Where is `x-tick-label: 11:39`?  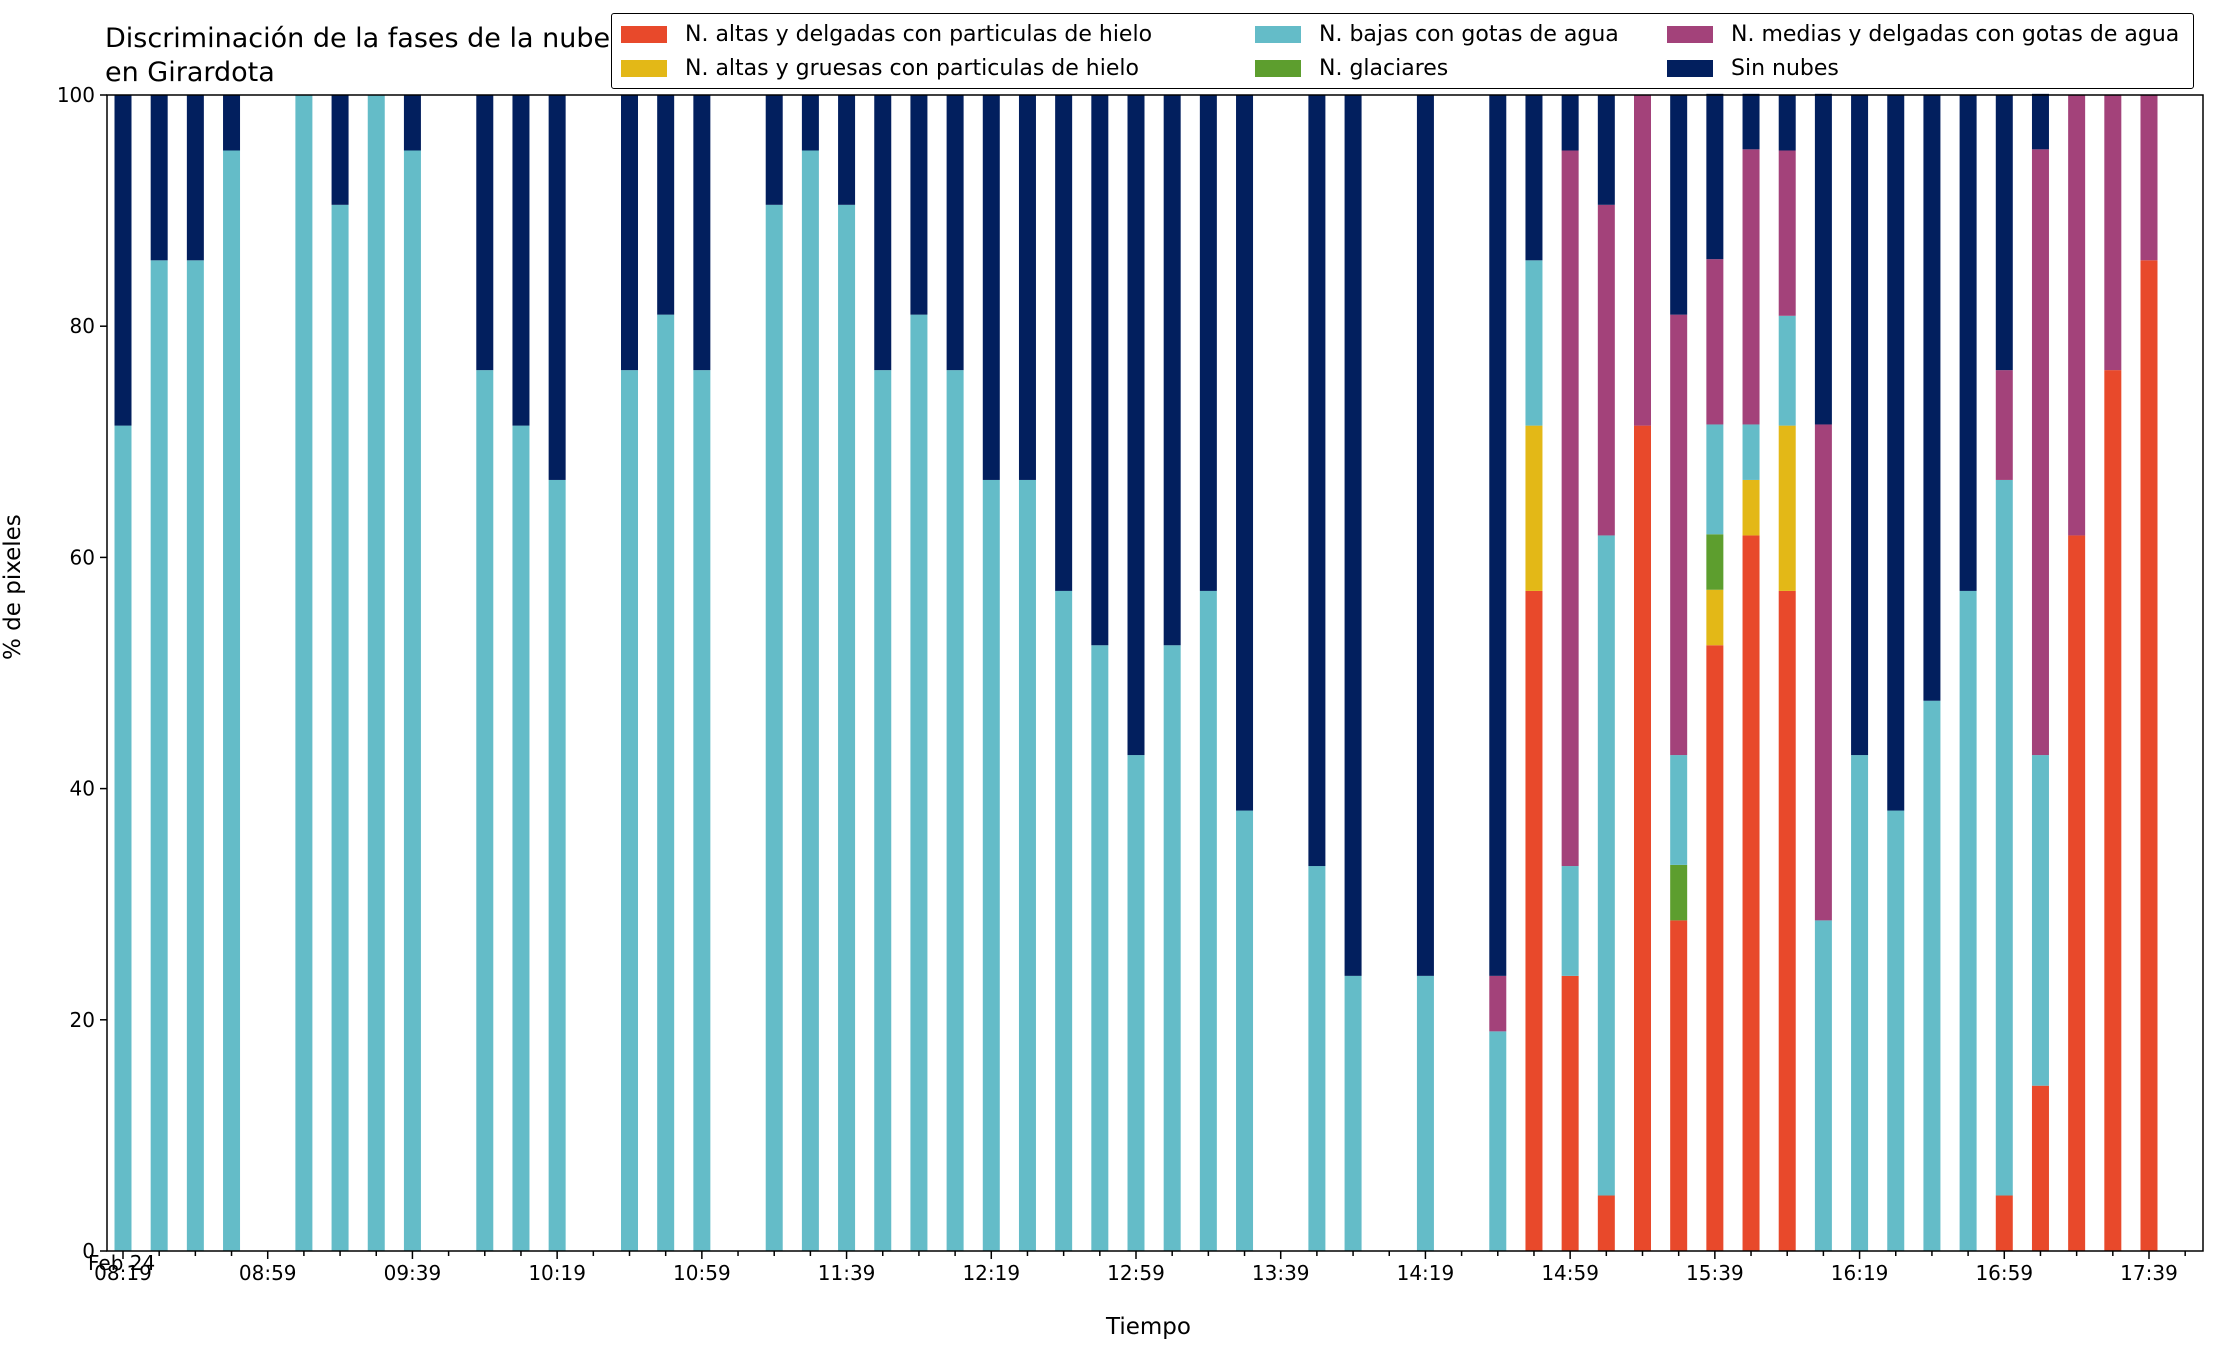 x-tick-label: 11:39 is located at coordinates (847, 1273).